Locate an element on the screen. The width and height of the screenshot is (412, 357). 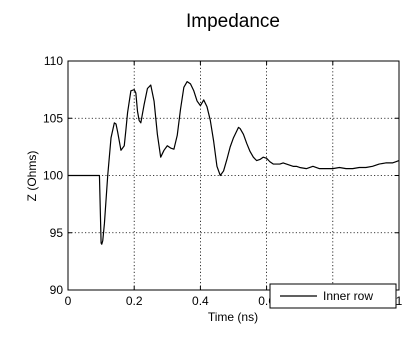
y-tick-label: 95 is located at coordinates (57, 233).